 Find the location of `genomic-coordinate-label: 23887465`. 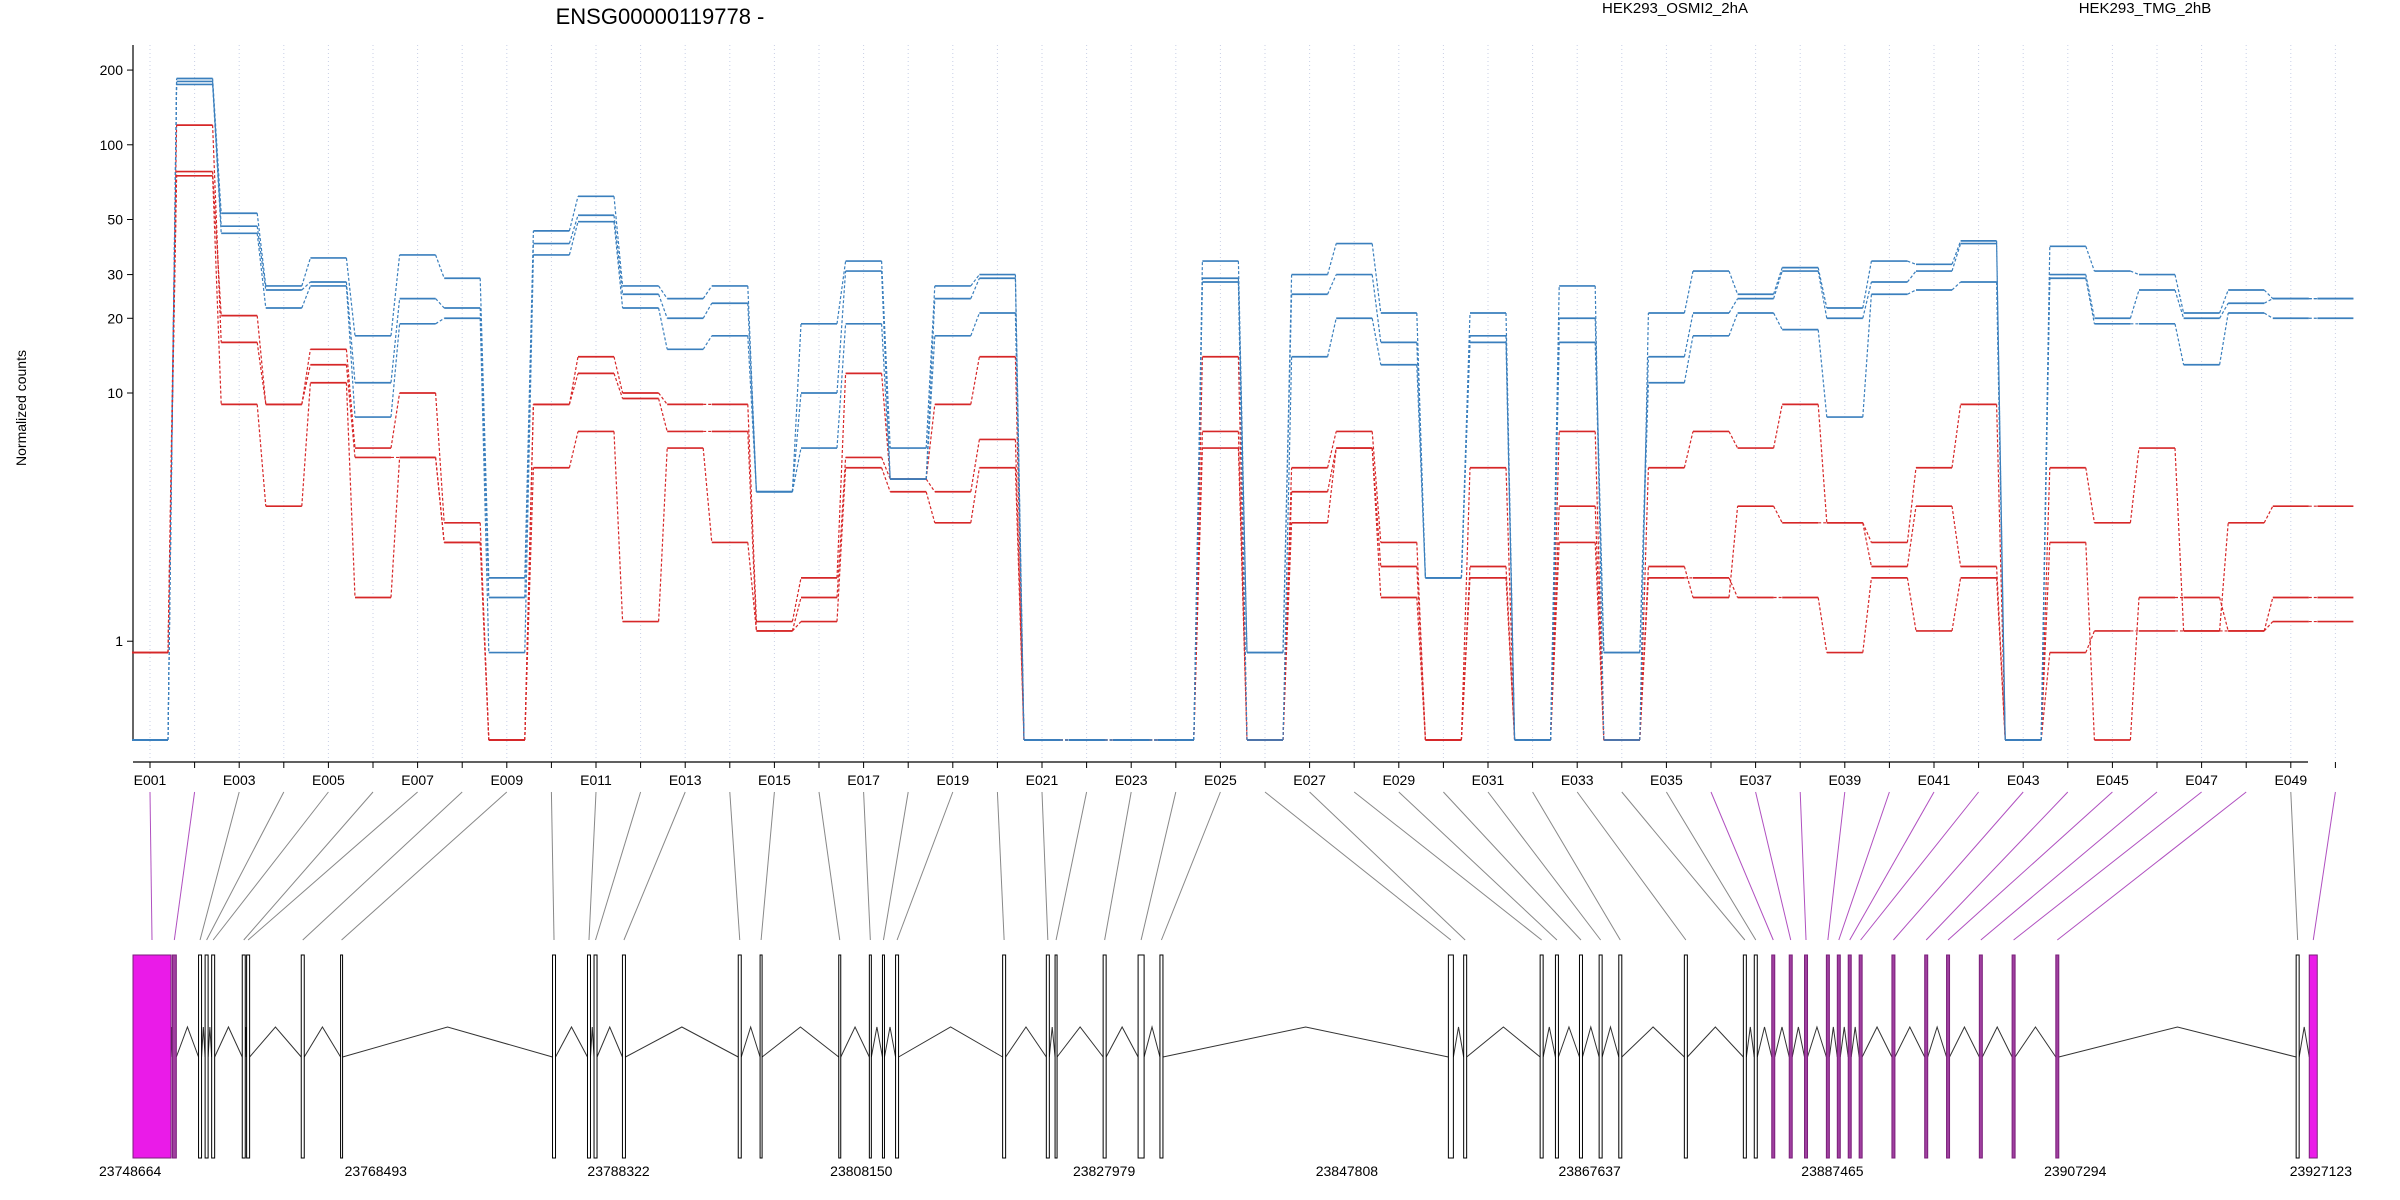

genomic-coordinate-label: 23887465 is located at coordinates (1832, 1171).